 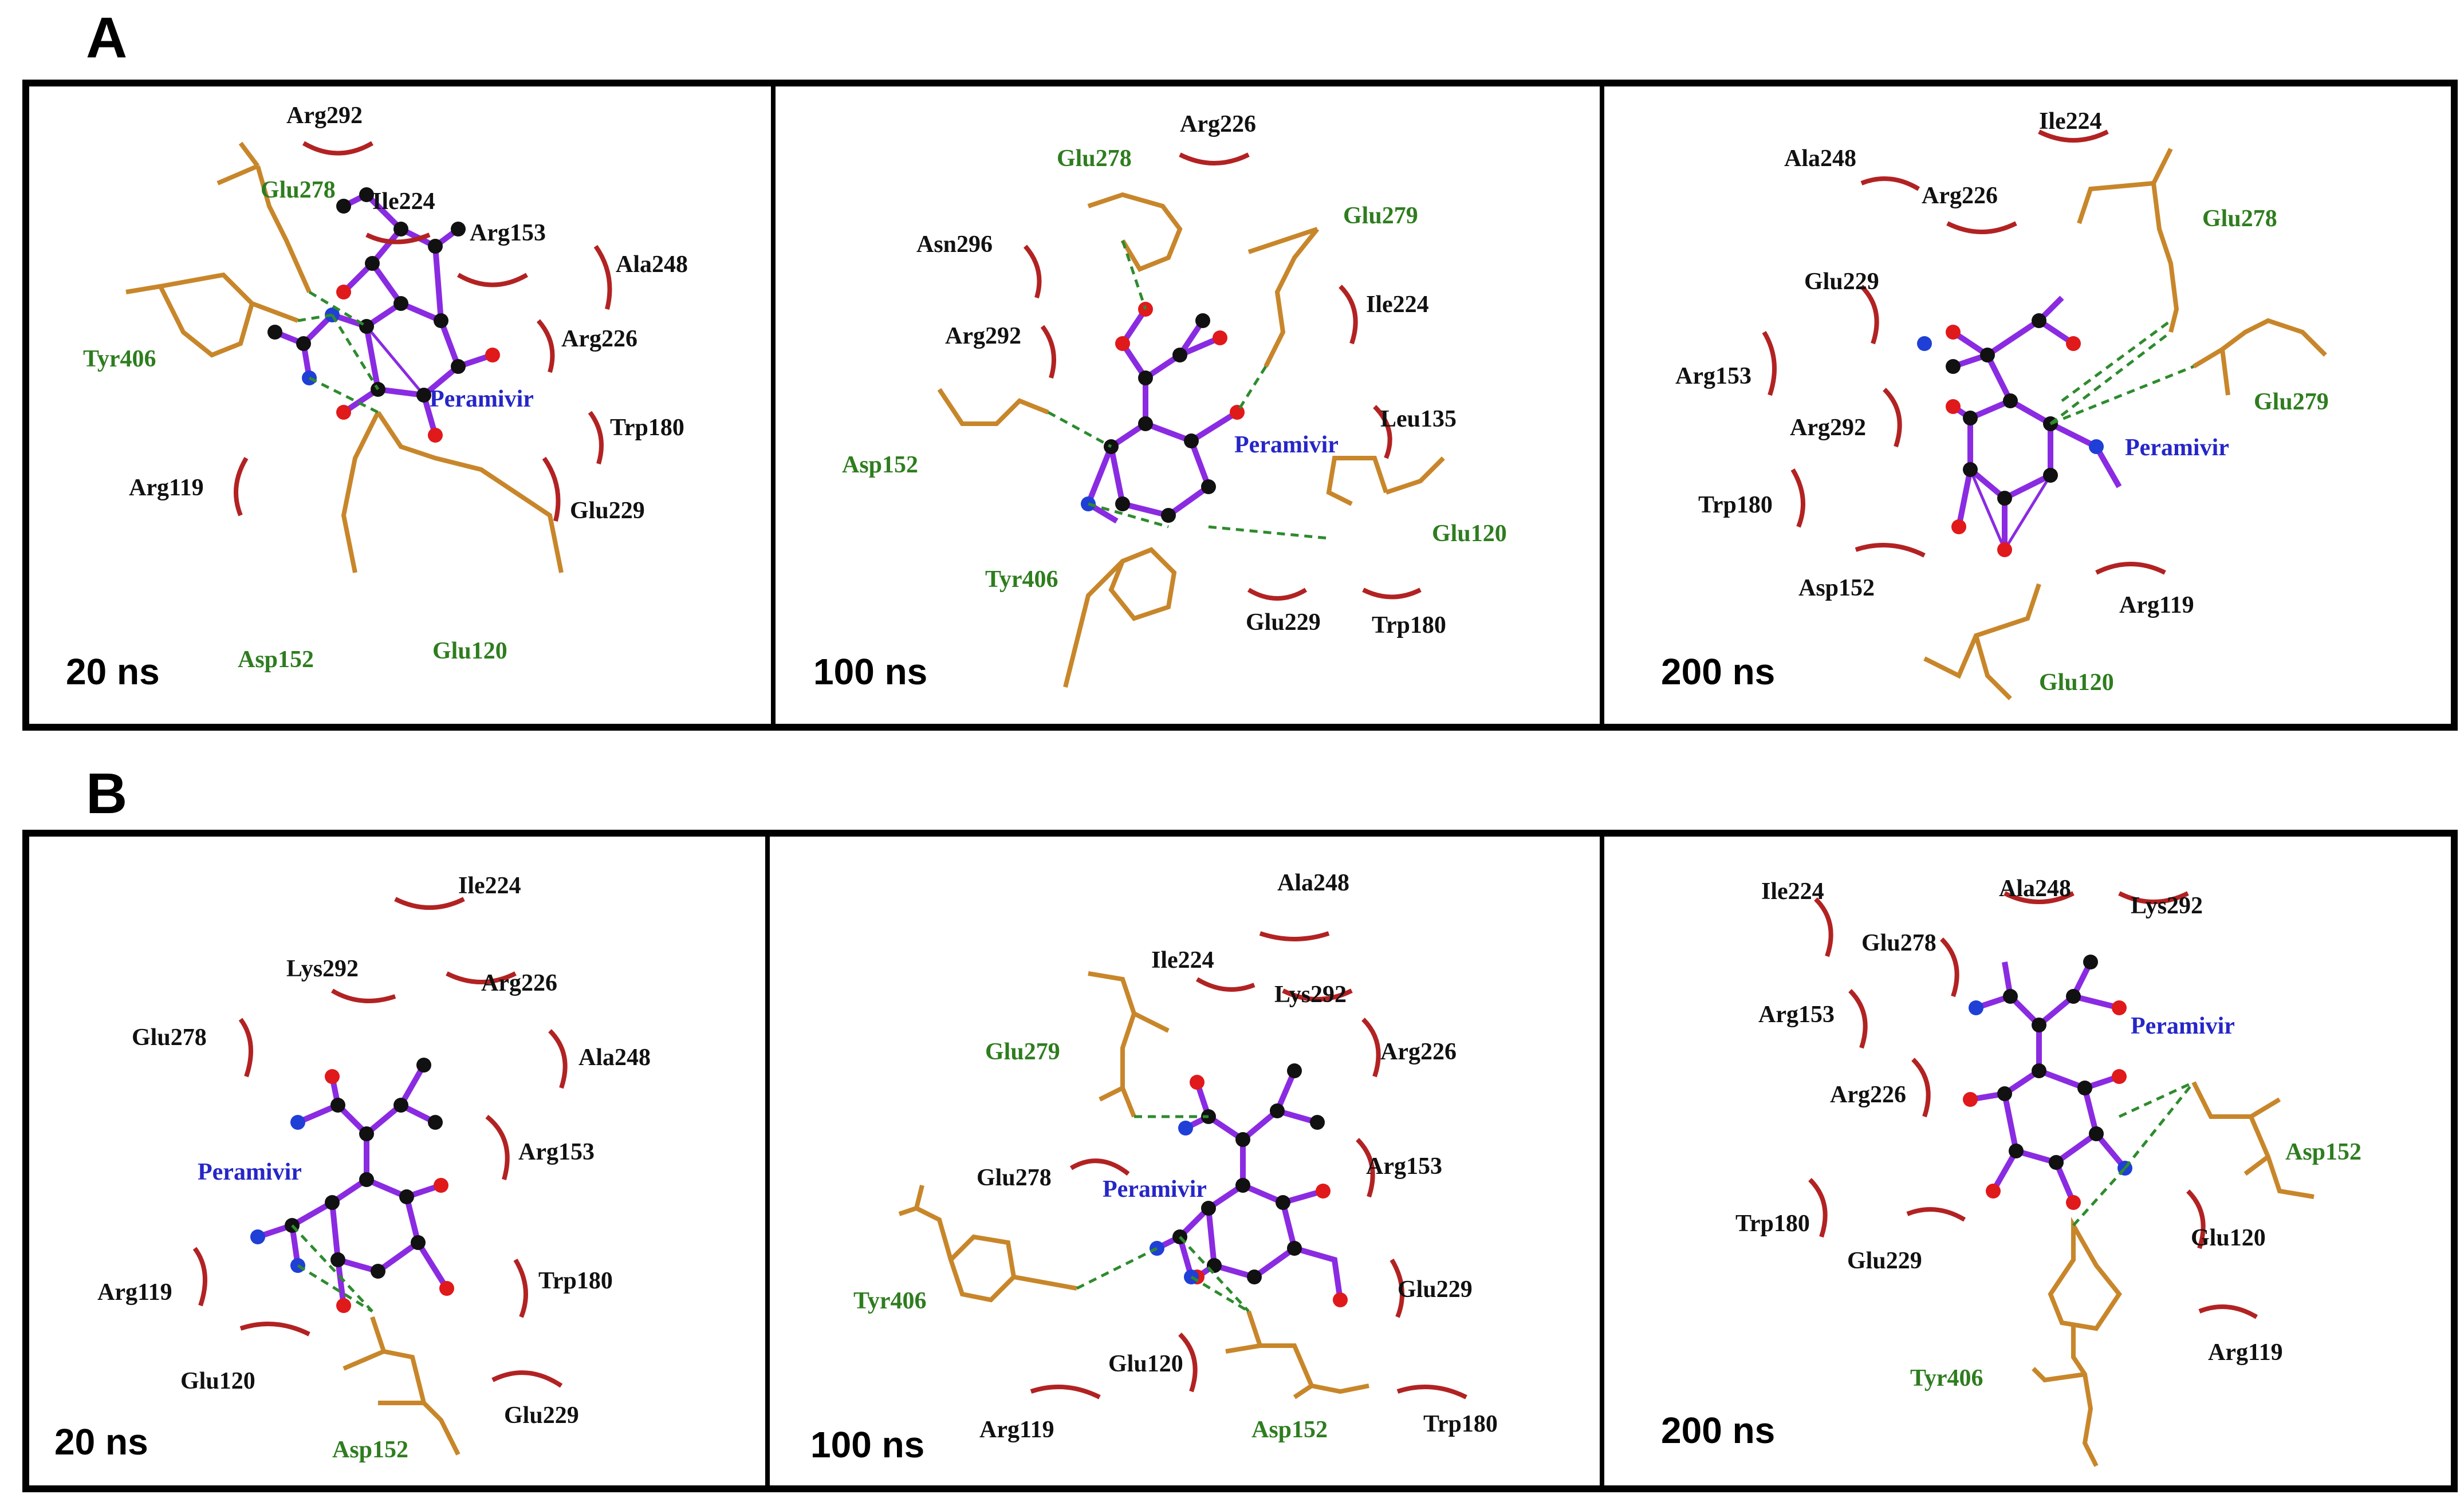 I want to click on residue-asp152-glu120, so click(x=452, y=492).